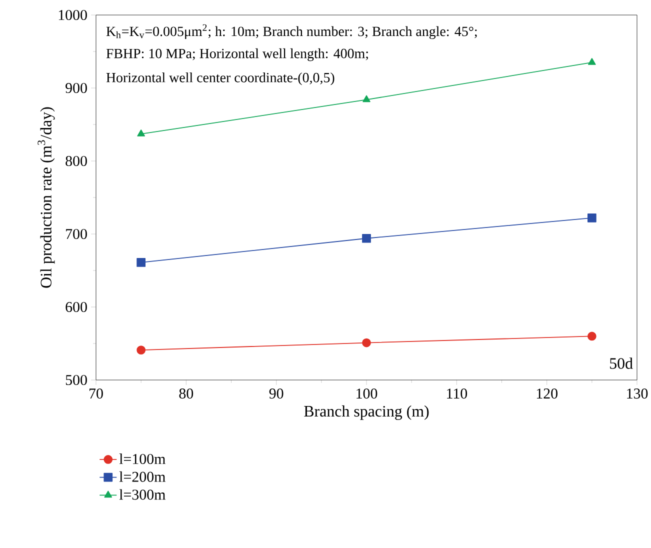 The width and height of the screenshot is (651, 548). Describe the element at coordinates (291, 32) in the screenshot. I see `annotation: K$_{h}$=K$_{v}$=0.005μm$^{2}$; h: 10m; Branch number: 3; Branch angle: 45°;` at that location.